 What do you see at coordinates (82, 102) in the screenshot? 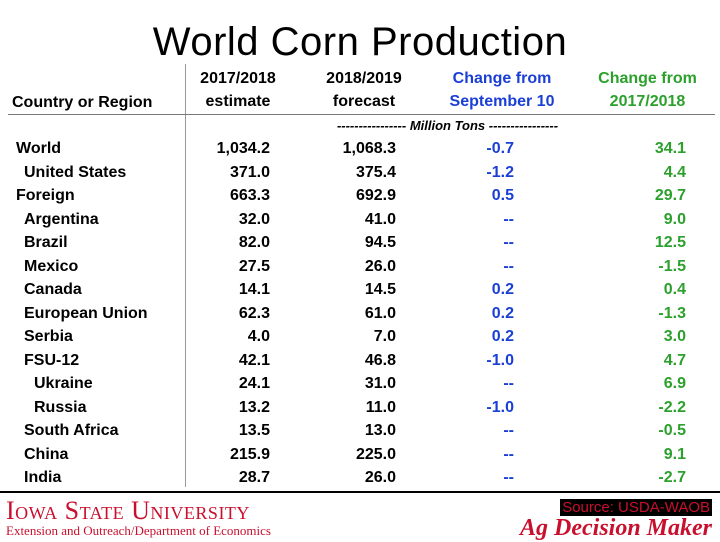
I see `header-country: Country or Region` at bounding box center [82, 102].